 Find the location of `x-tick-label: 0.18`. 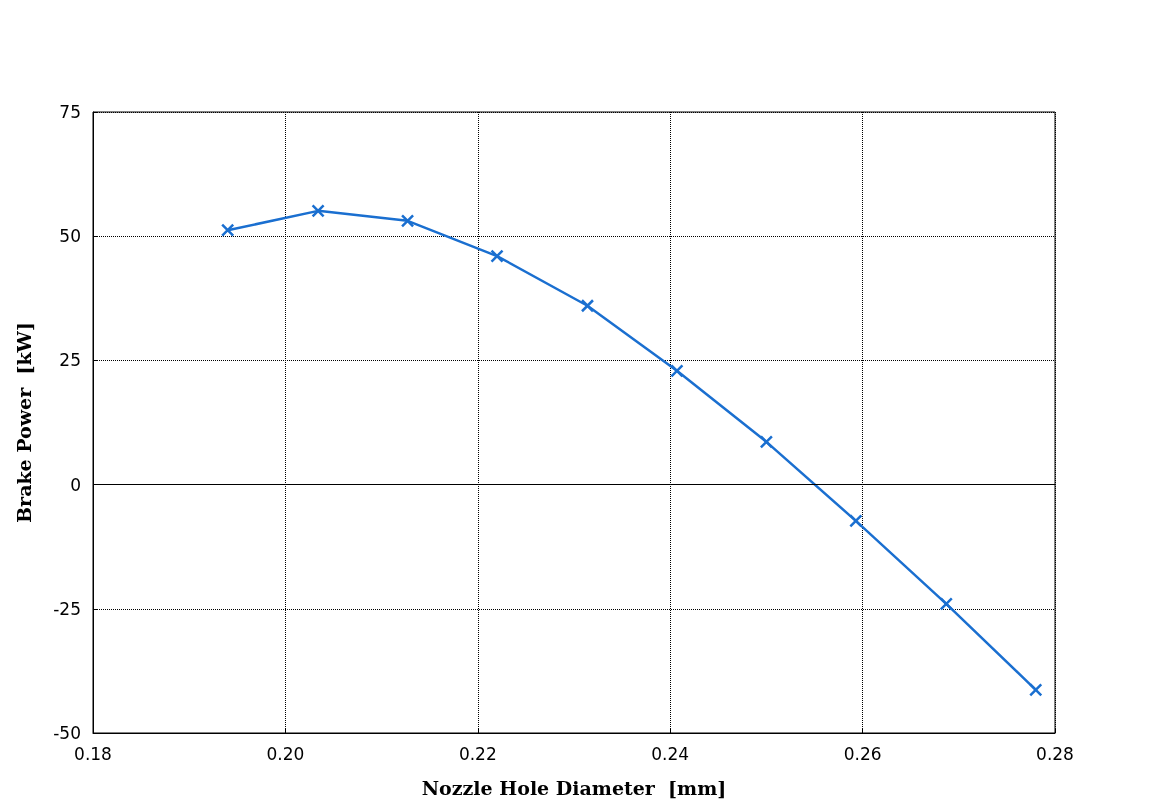

x-tick-label: 0.18 is located at coordinates (93, 753).